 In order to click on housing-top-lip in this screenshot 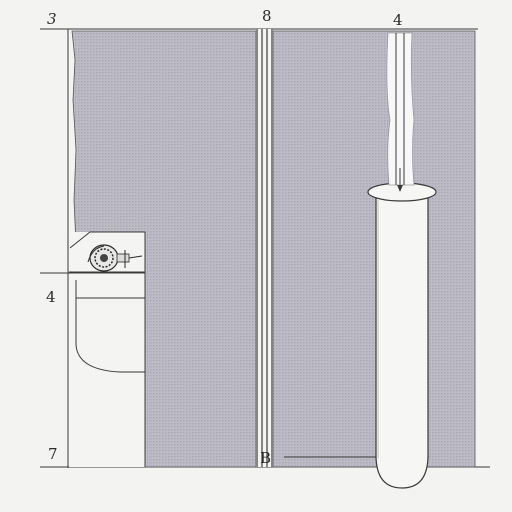, I will do `click(107, 240)`.